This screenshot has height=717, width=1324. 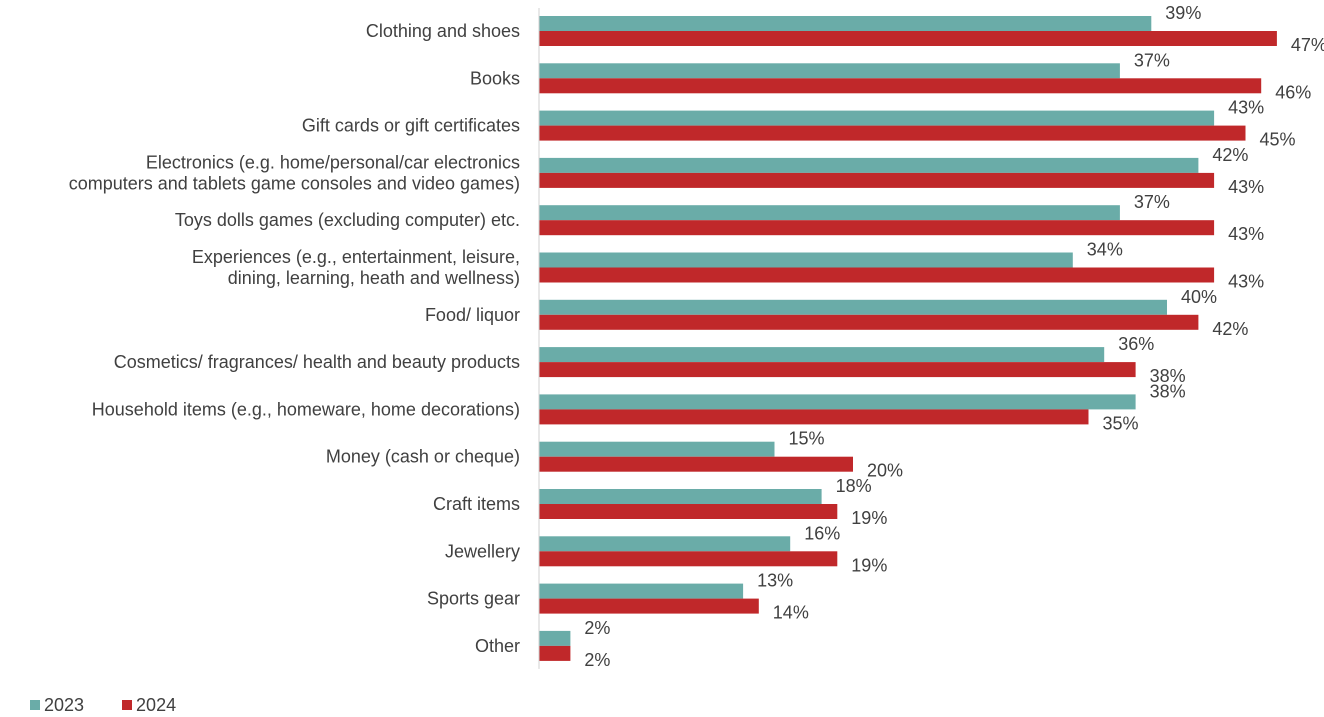 I want to click on legend-item-2024: 2024, so click(x=149, y=705).